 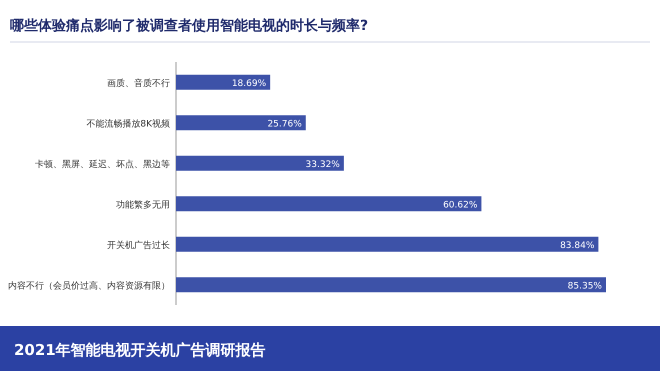 I want to click on data-label: 33.32%, so click(x=323, y=165).